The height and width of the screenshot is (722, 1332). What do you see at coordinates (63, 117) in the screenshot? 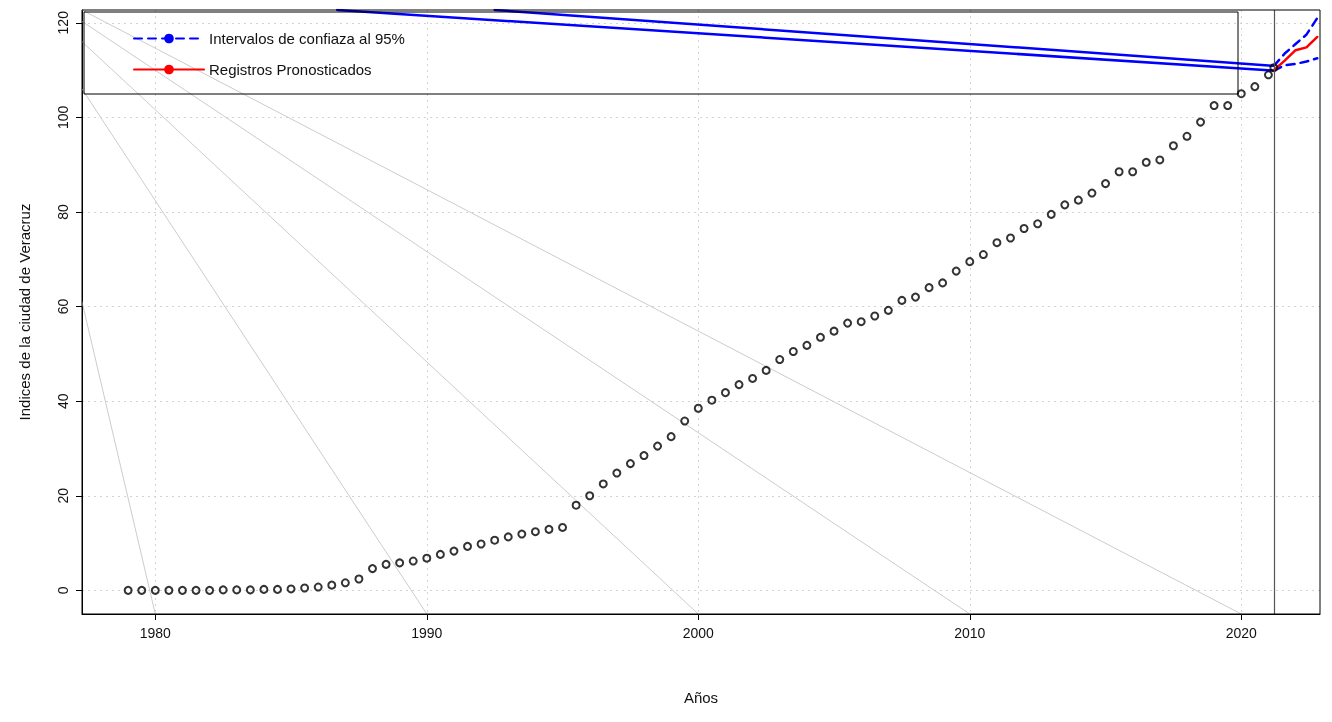
I see `y-tick-label: 100` at bounding box center [63, 117].